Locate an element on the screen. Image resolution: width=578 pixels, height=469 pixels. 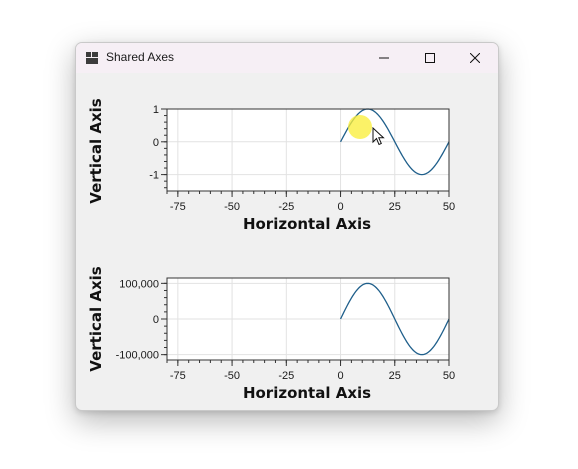
y-tick-label: 100,000 is located at coordinates (139, 284).